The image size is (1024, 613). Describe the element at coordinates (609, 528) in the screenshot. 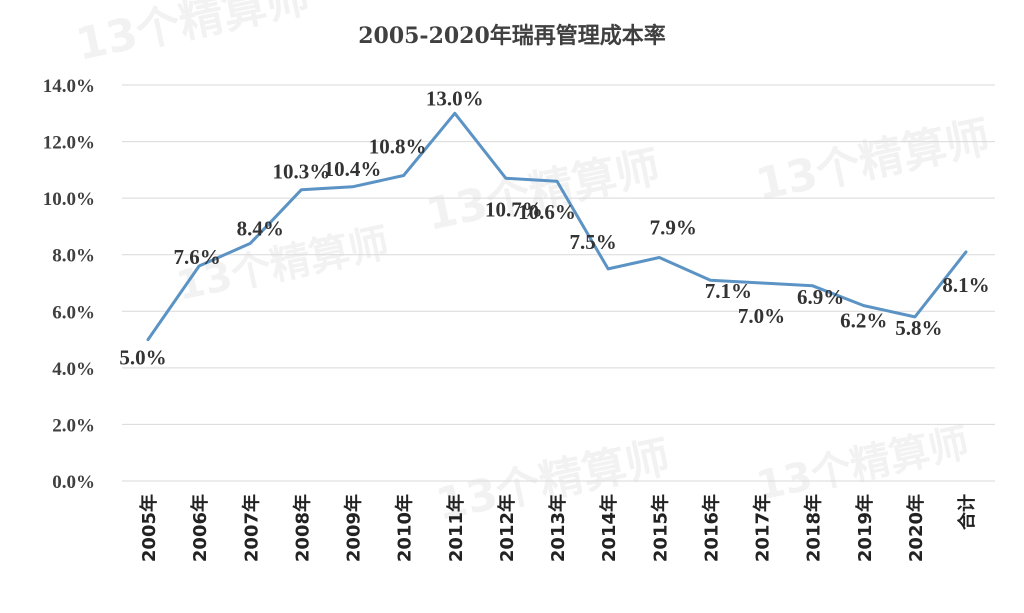

I see `x-tick-label: 2014年` at that location.